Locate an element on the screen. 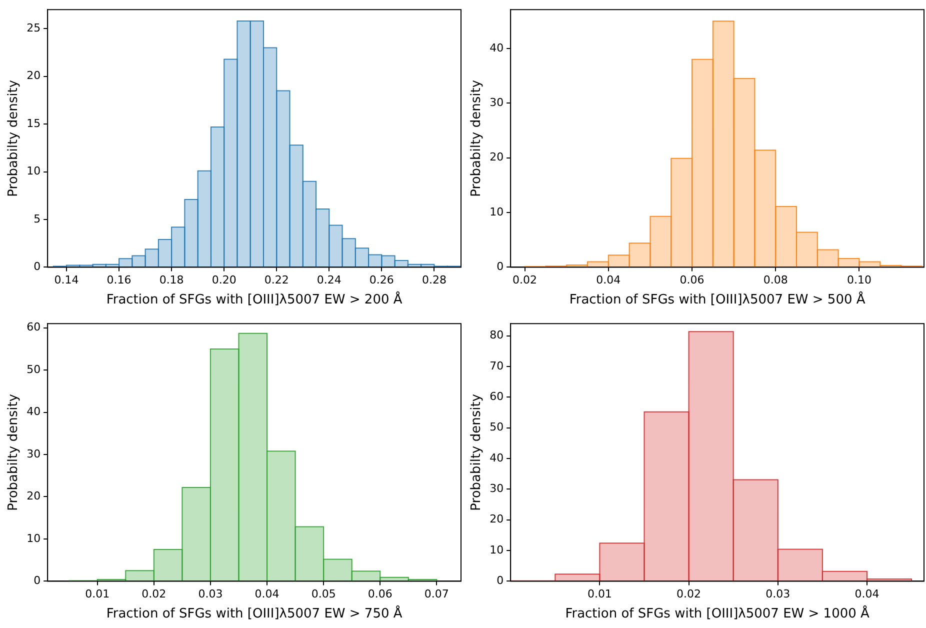 The image size is (926, 628). x-axis-title: Fraction of SFGs with [OIII]λ5007 EW > 1000 Å is located at coordinates (717, 613).